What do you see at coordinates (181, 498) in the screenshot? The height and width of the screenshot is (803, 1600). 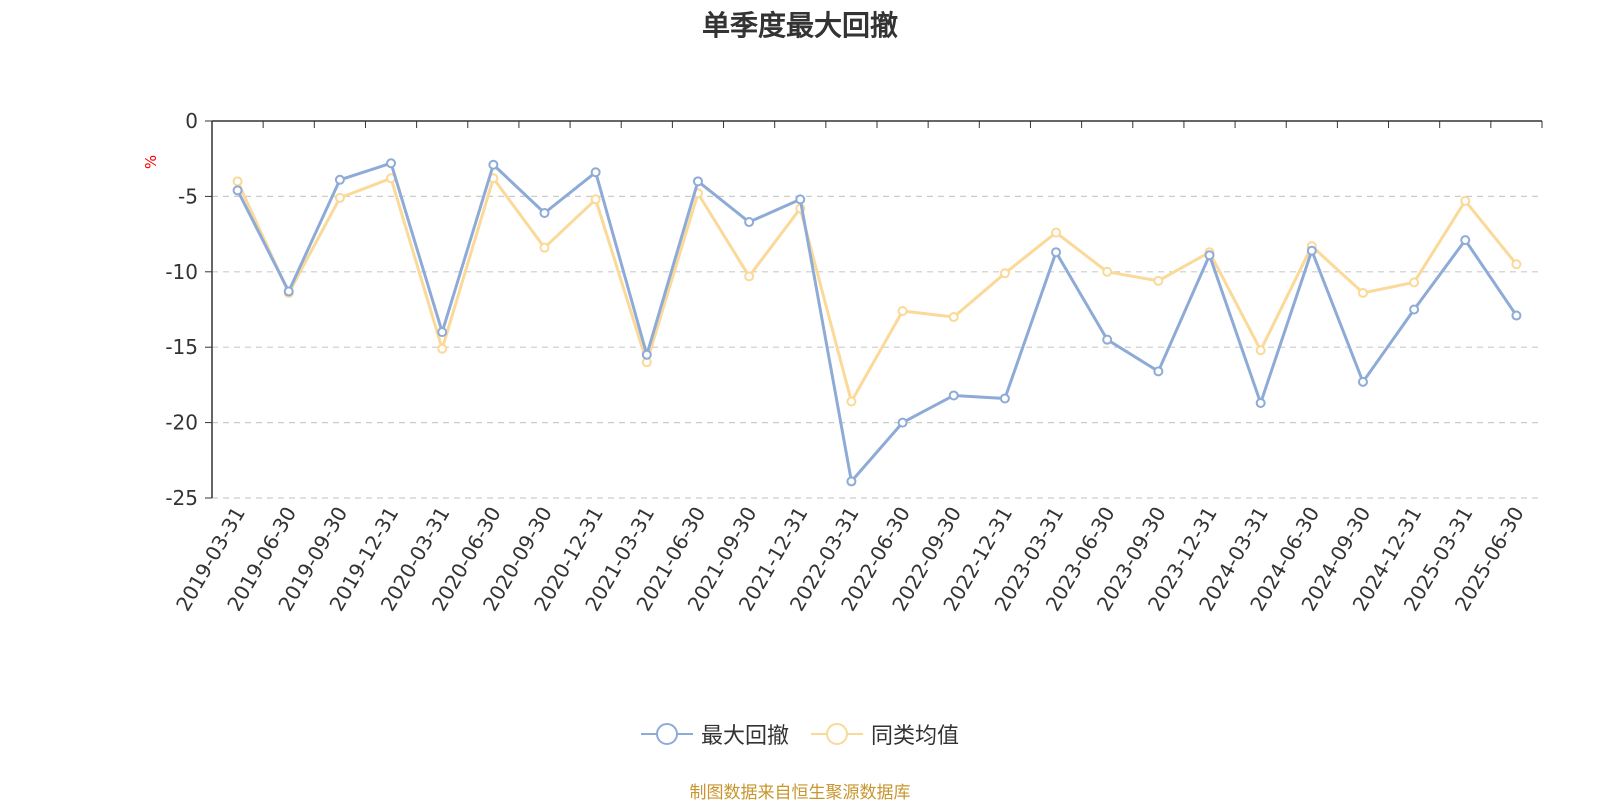 I see `y-tick-label: -25` at bounding box center [181, 498].